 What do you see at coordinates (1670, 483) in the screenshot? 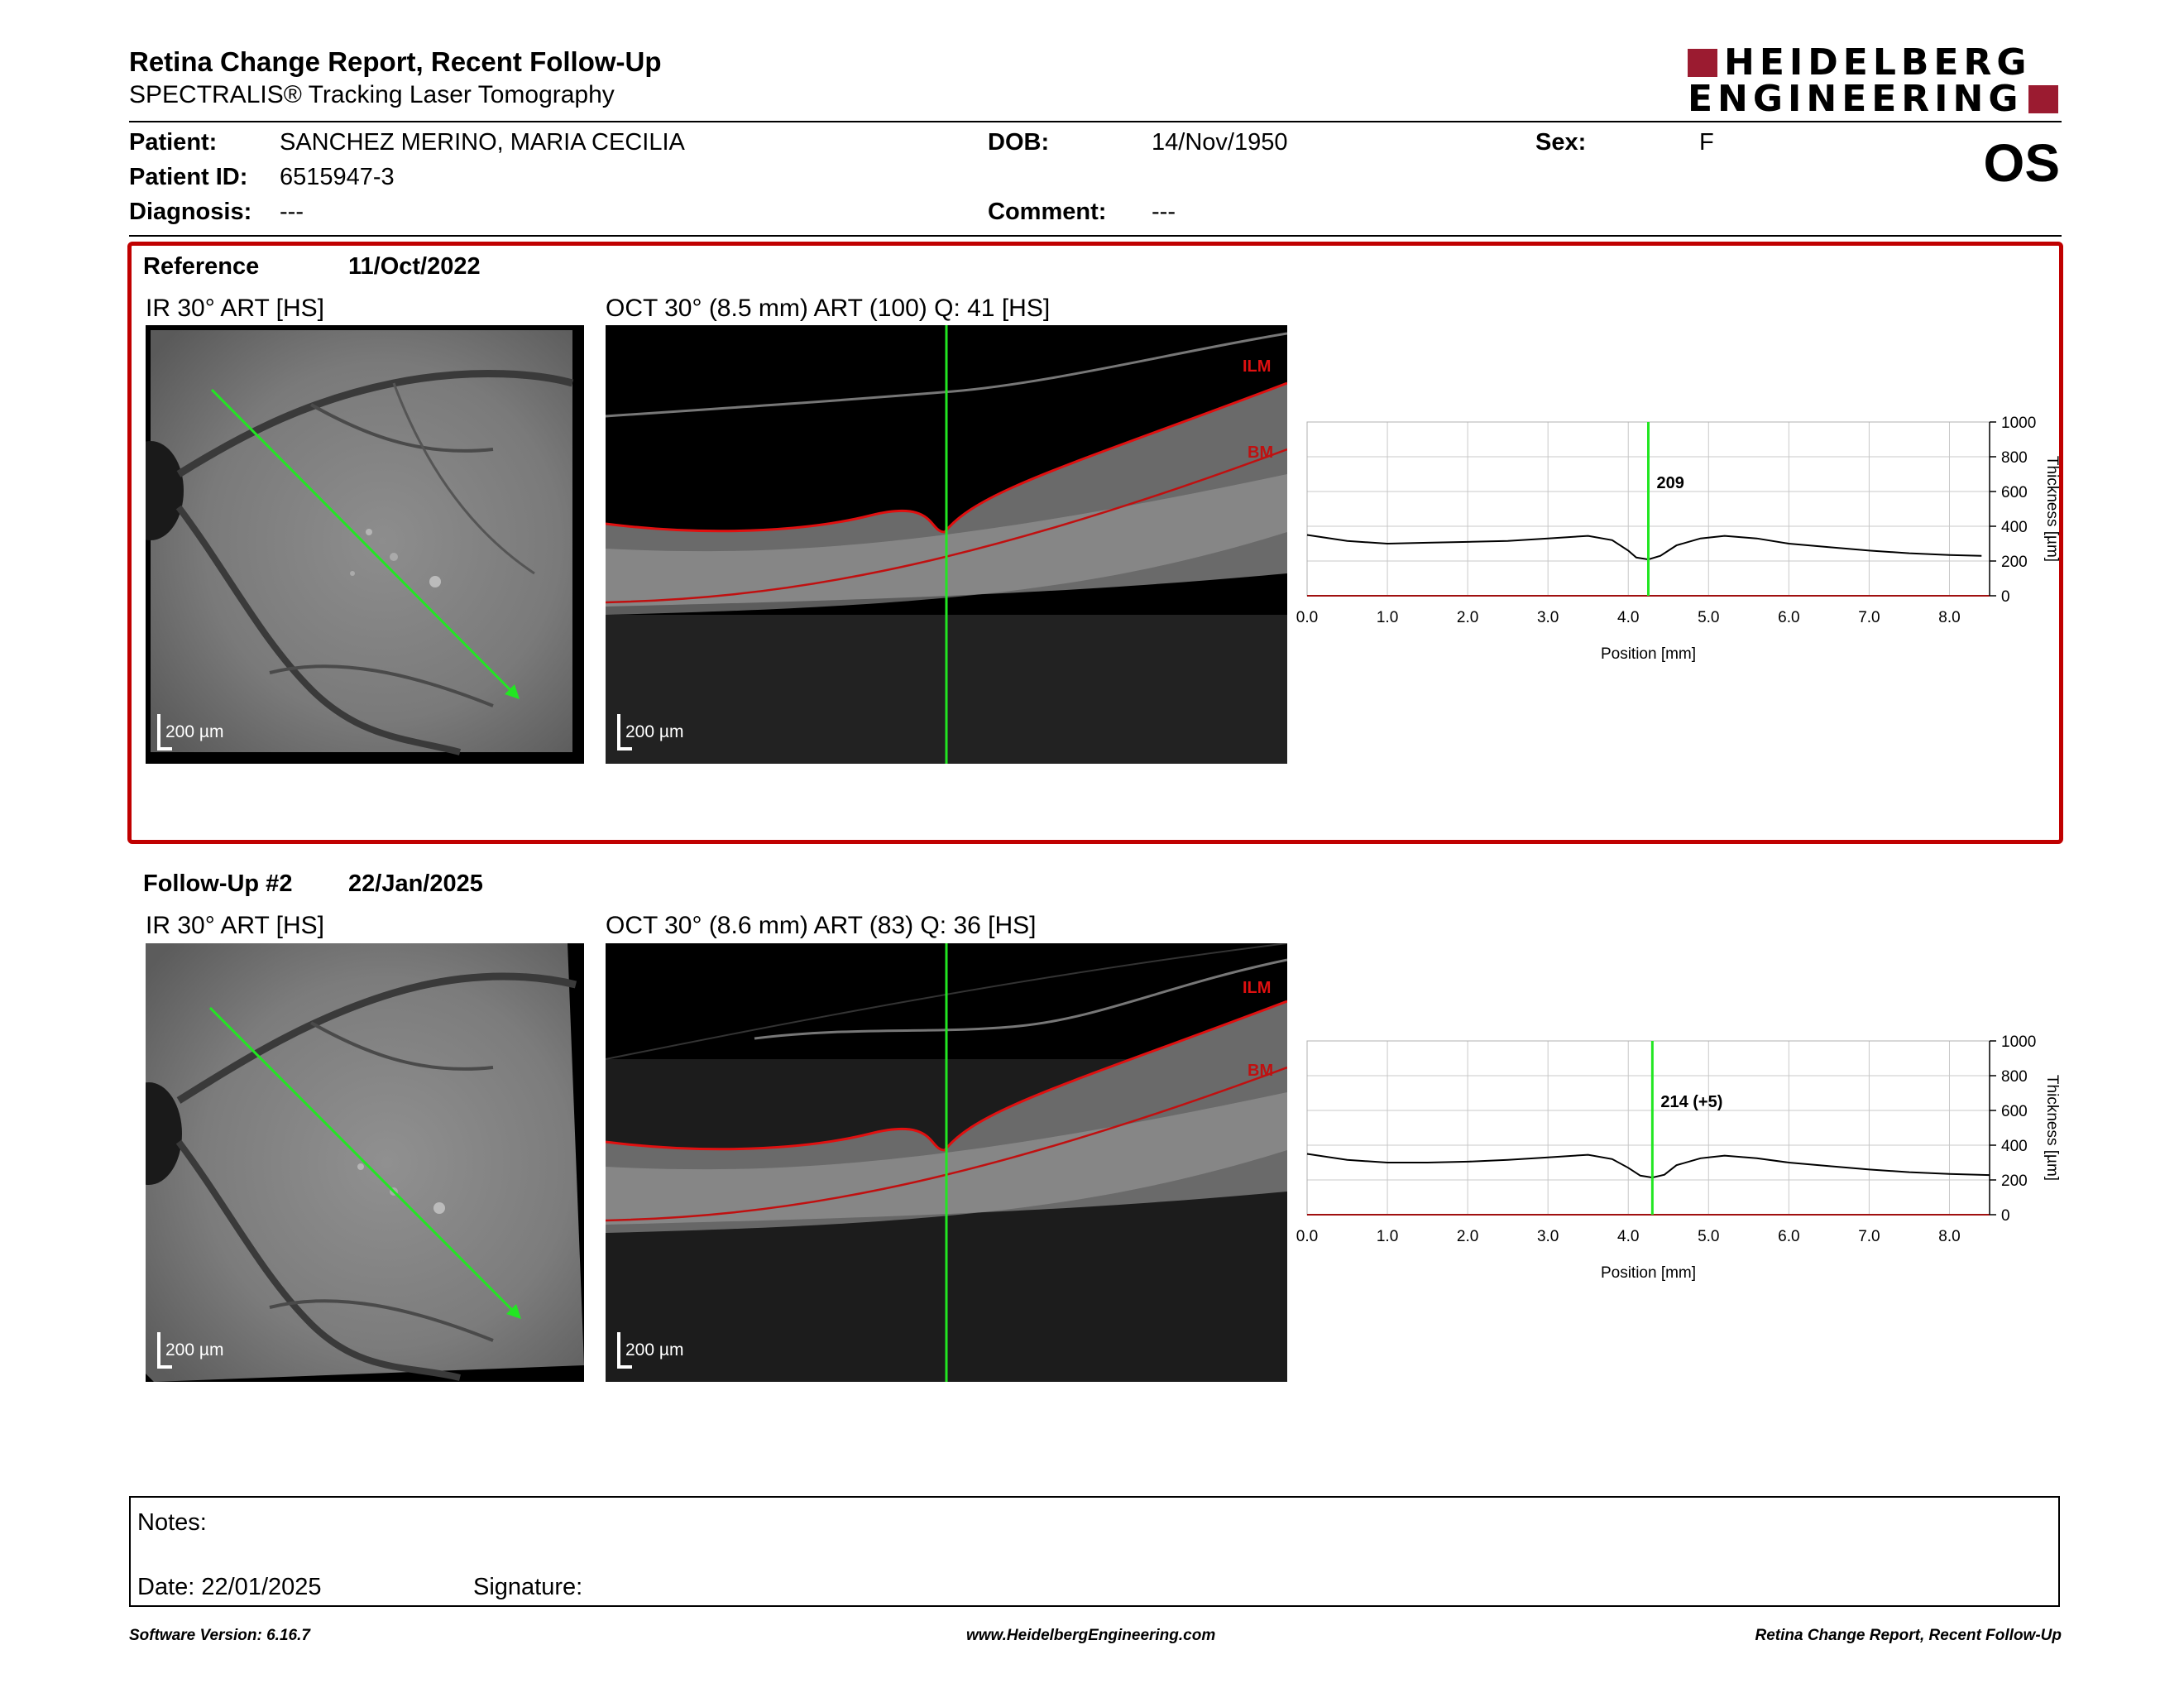
I see `marker-value-label: 209` at bounding box center [1670, 483].